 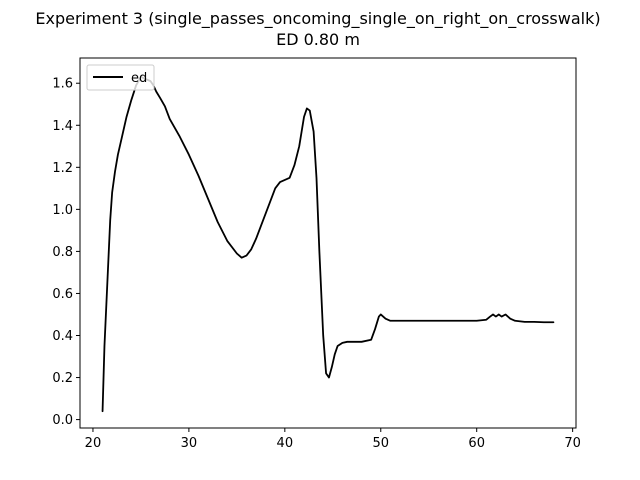 What do you see at coordinates (476, 443) in the screenshot?
I see `x-tick-label-4: 60` at bounding box center [476, 443].